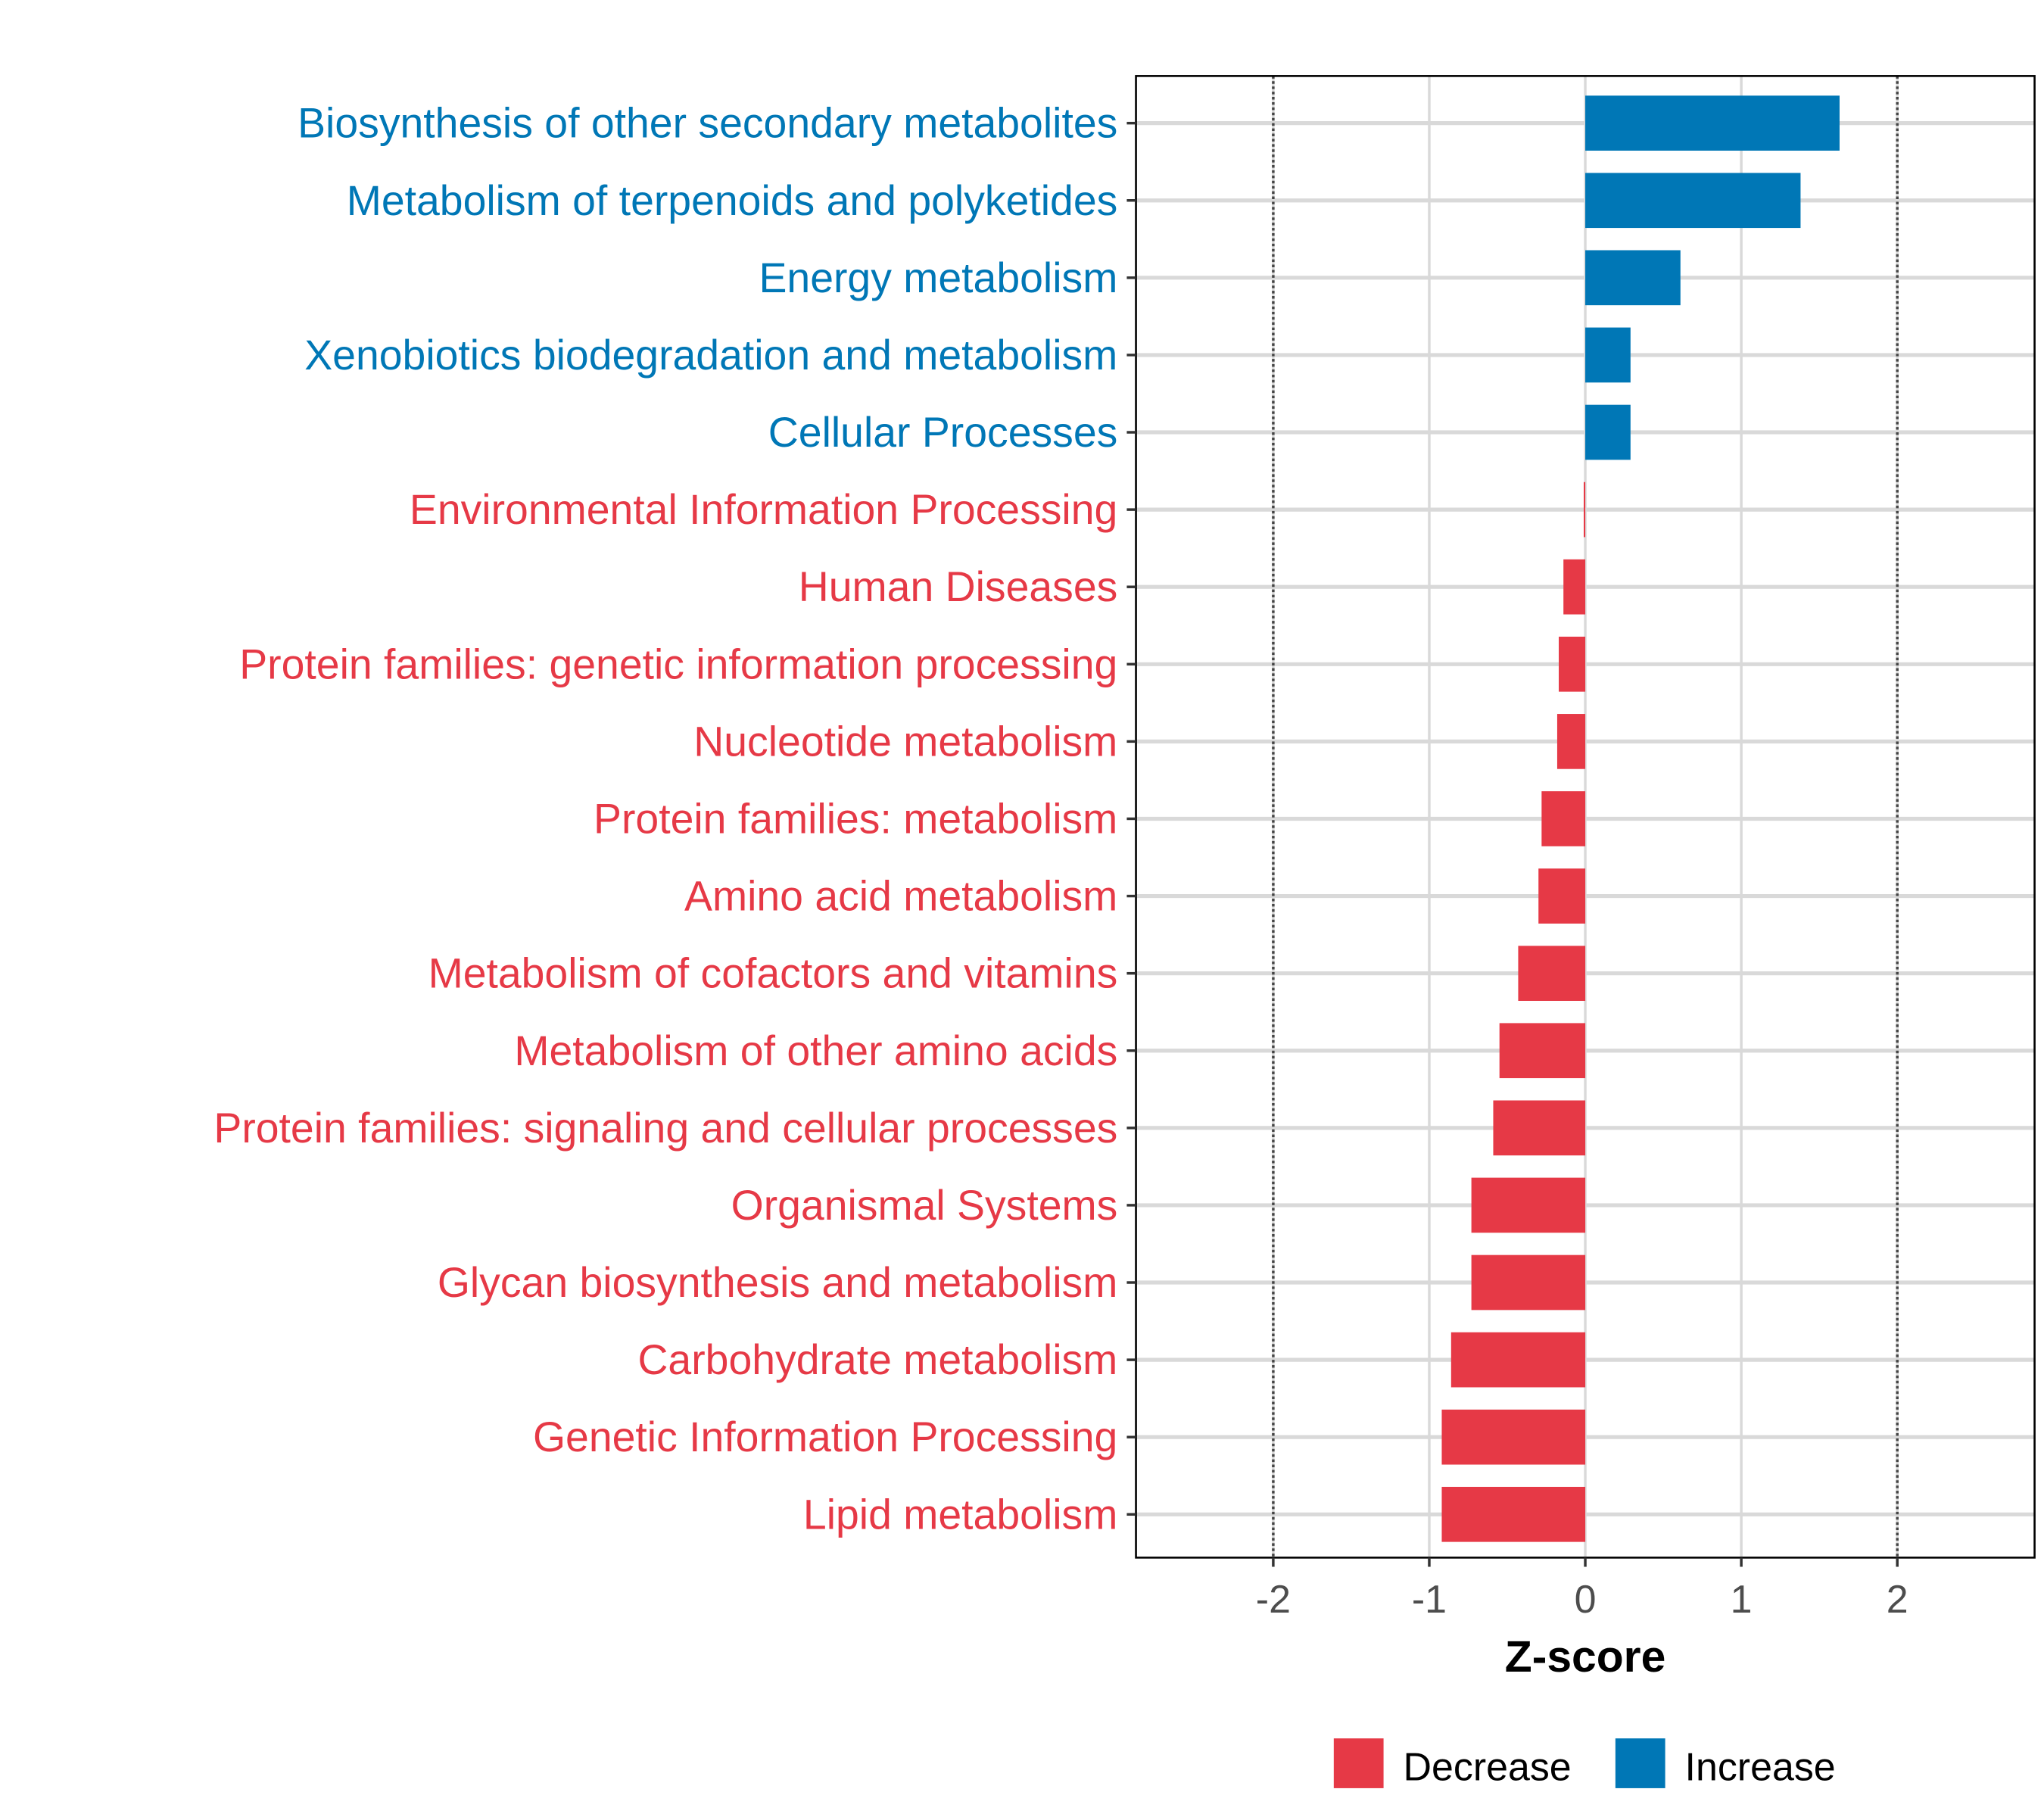 This screenshot has width=2044, height=1817. Describe the element at coordinates (1488, 1768) in the screenshot. I see `legend-label-decrease: Decrease` at that location.